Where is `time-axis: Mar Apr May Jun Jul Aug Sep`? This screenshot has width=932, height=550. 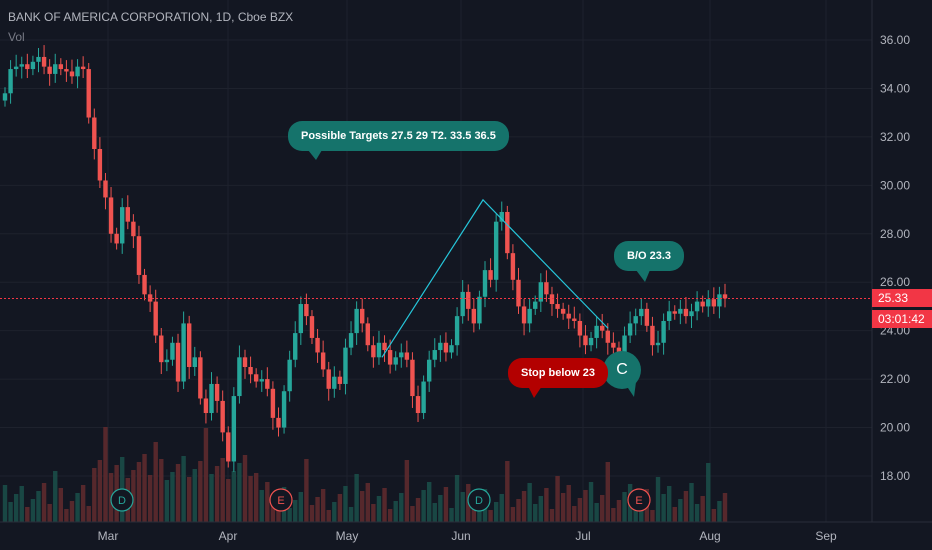
time-axis: Mar Apr May Jun Jul Aug Sep is located at coordinates (467, 536).